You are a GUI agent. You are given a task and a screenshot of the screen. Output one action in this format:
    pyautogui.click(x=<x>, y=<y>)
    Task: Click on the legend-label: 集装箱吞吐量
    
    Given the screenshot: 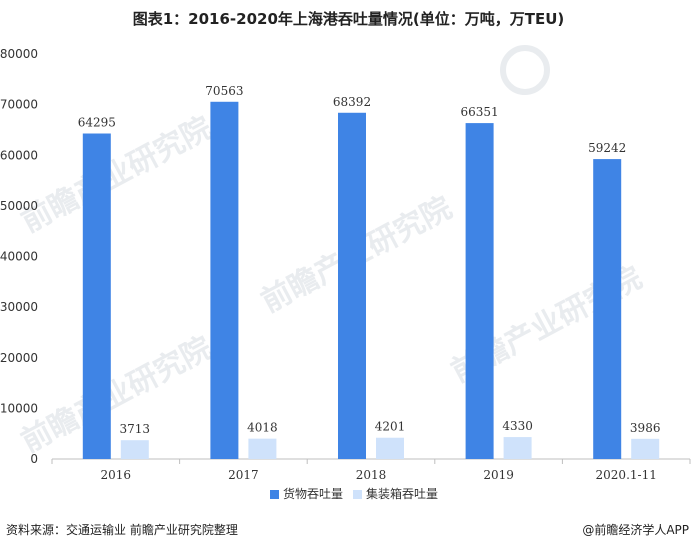 What is the action you would take?
    pyautogui.click(x=402, y=493)
    